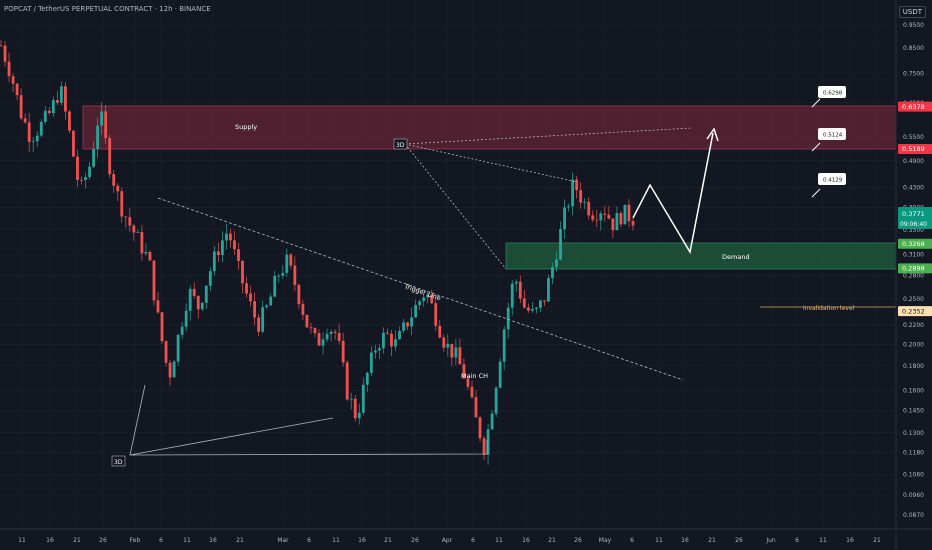  What do you see at coordinates (915, 311) in the screenshot?
I see `invalidation-price-label-box` at bounding box center [915, 311].